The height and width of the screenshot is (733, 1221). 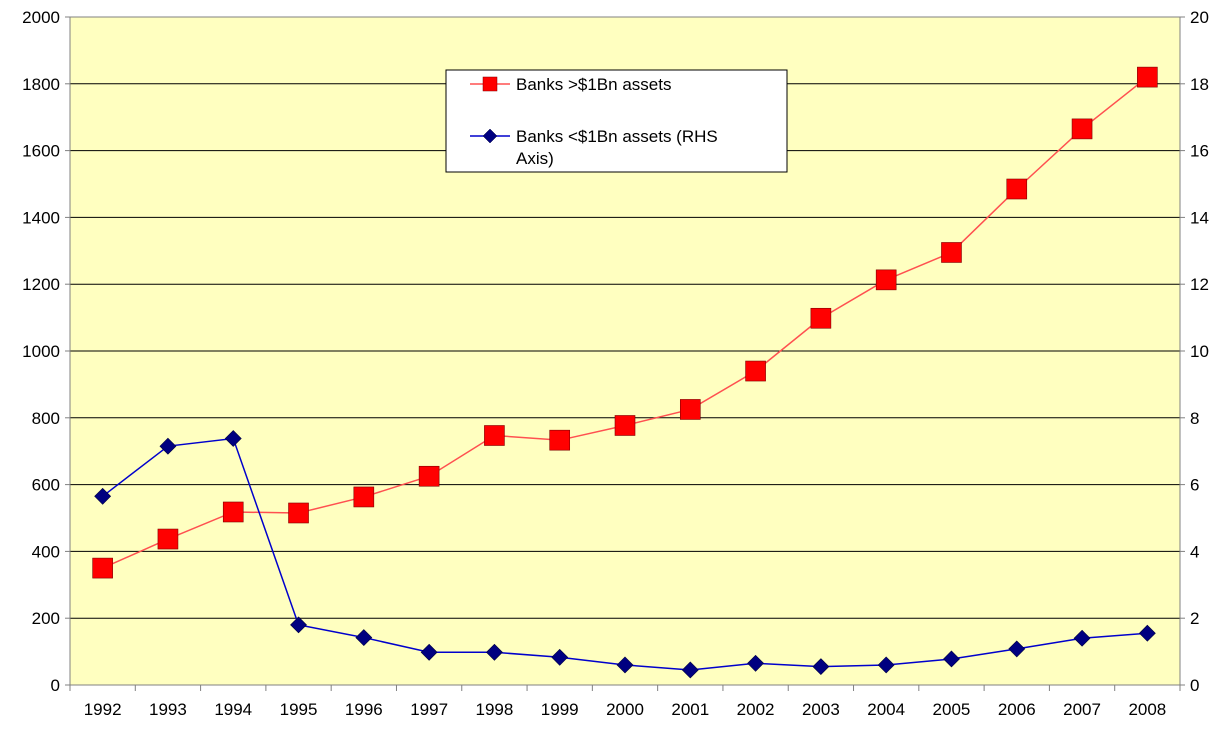 I want to click on y-left-tick-label: 2000, so click(x=41, y=17).